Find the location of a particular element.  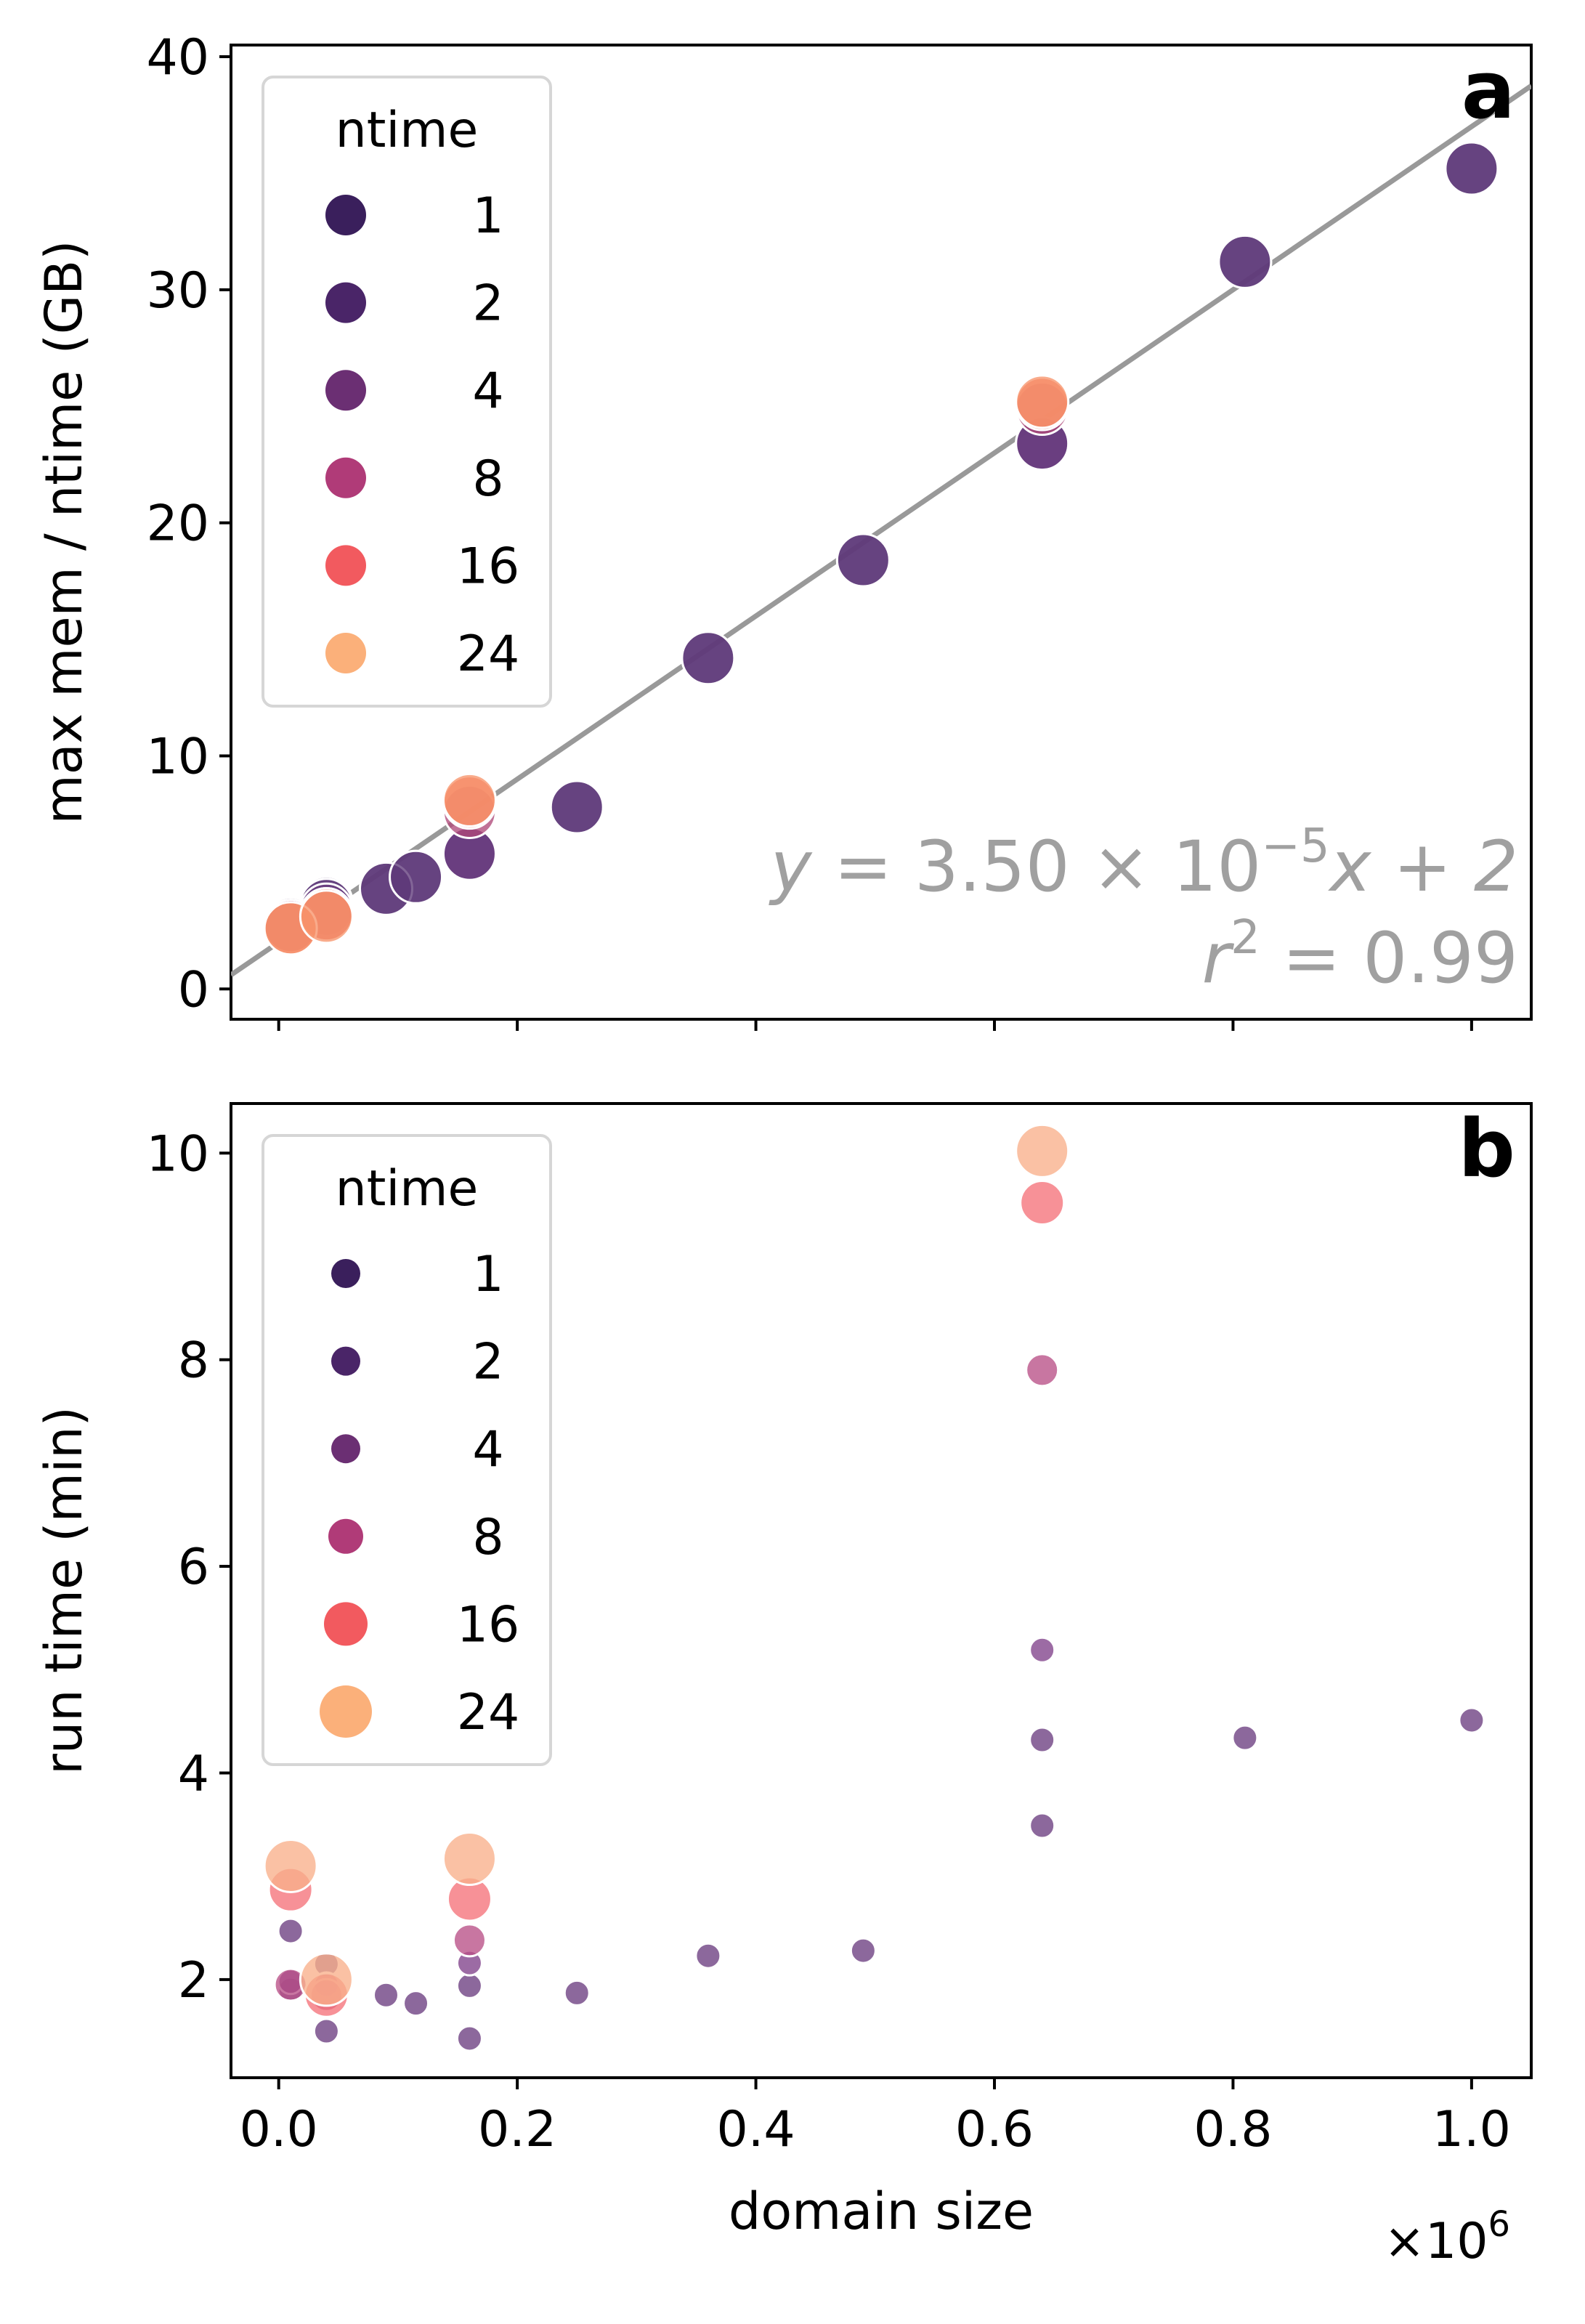

fit-r-squared: r2 = 0.99 is located at coordinates (1360, 955).